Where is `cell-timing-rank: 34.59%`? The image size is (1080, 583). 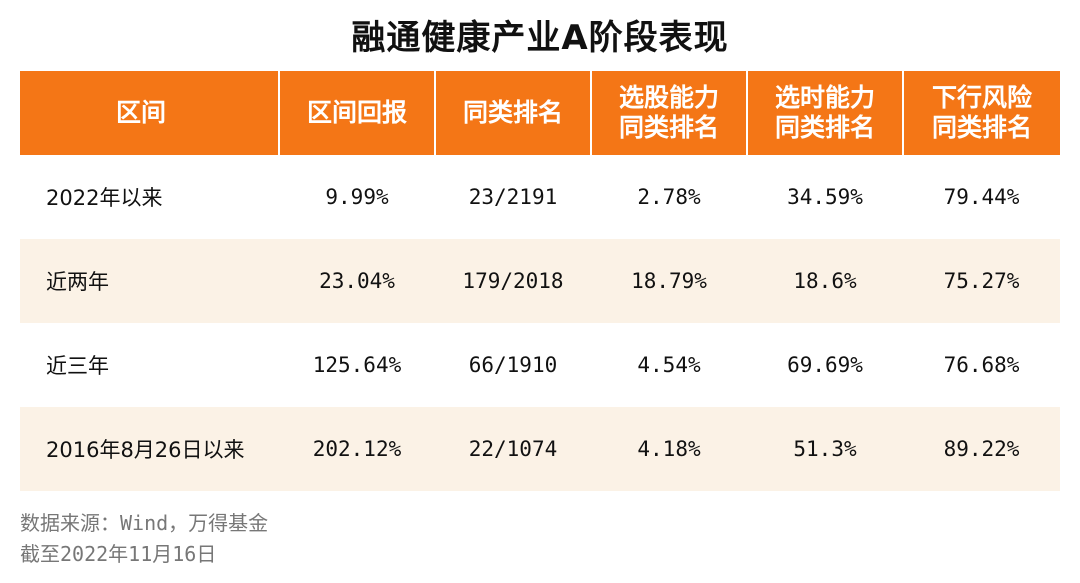 cell-timing-rank: 34.59% is located at coordinates (825, 197).